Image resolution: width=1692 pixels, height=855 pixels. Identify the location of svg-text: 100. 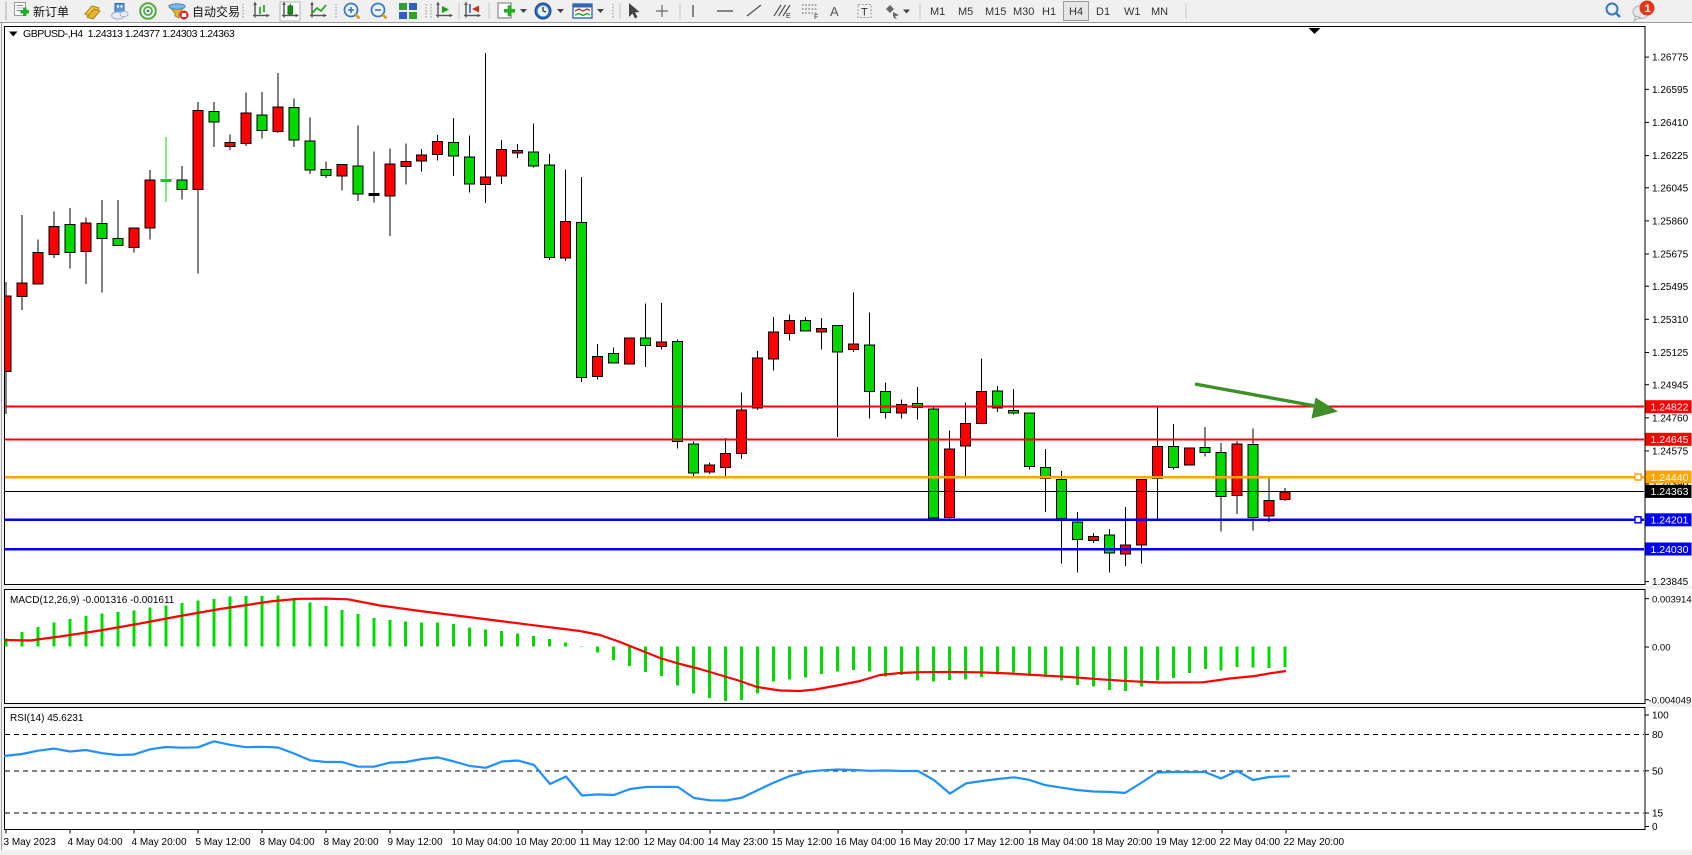
(1660, 716).